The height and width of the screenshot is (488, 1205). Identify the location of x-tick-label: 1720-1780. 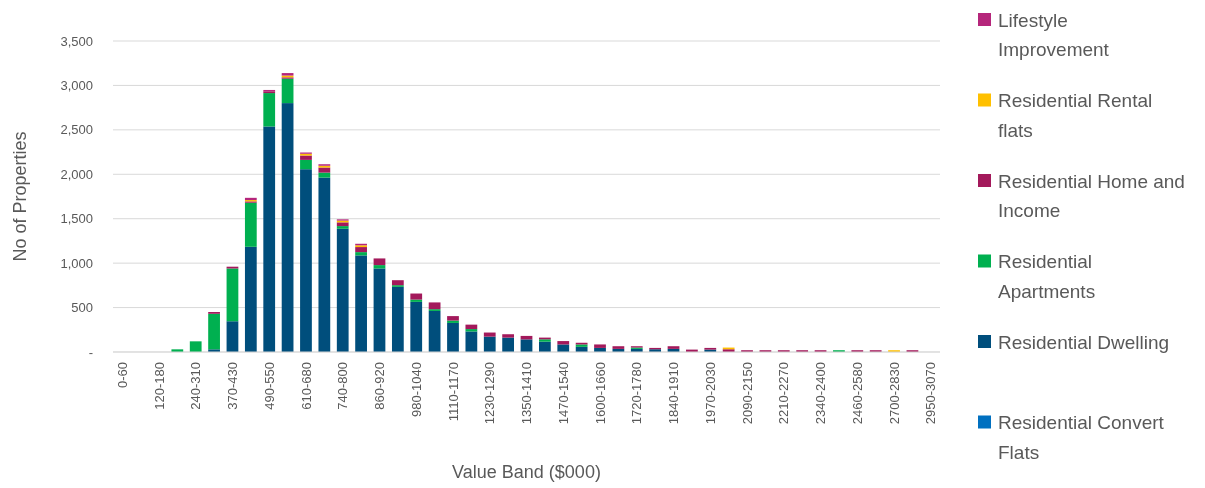
(637, 393).